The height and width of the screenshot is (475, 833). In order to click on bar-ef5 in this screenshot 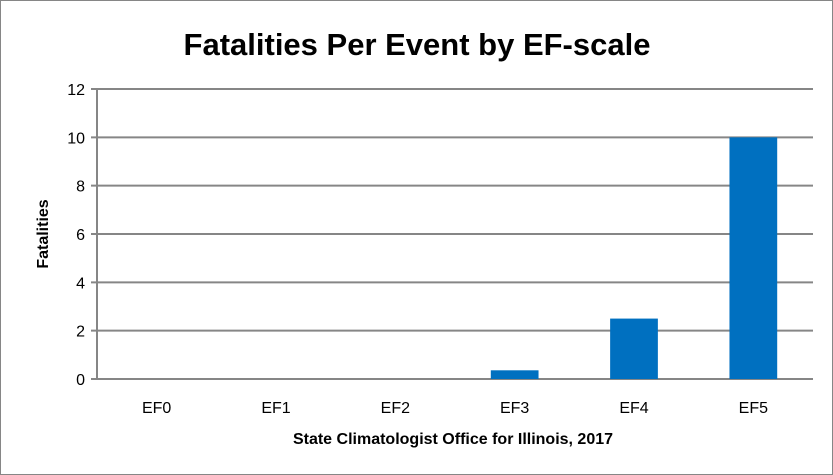, I will do `click(753, 258)`.